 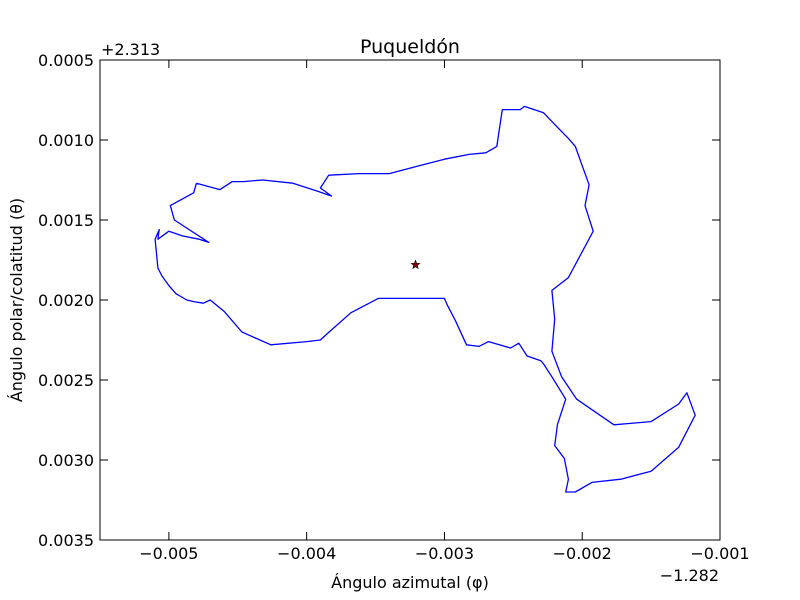 What do you see at coordinates (66, 540) in the screenshot?
I see `y-tick-label: 0.0035` at bounding box center [66, 540].